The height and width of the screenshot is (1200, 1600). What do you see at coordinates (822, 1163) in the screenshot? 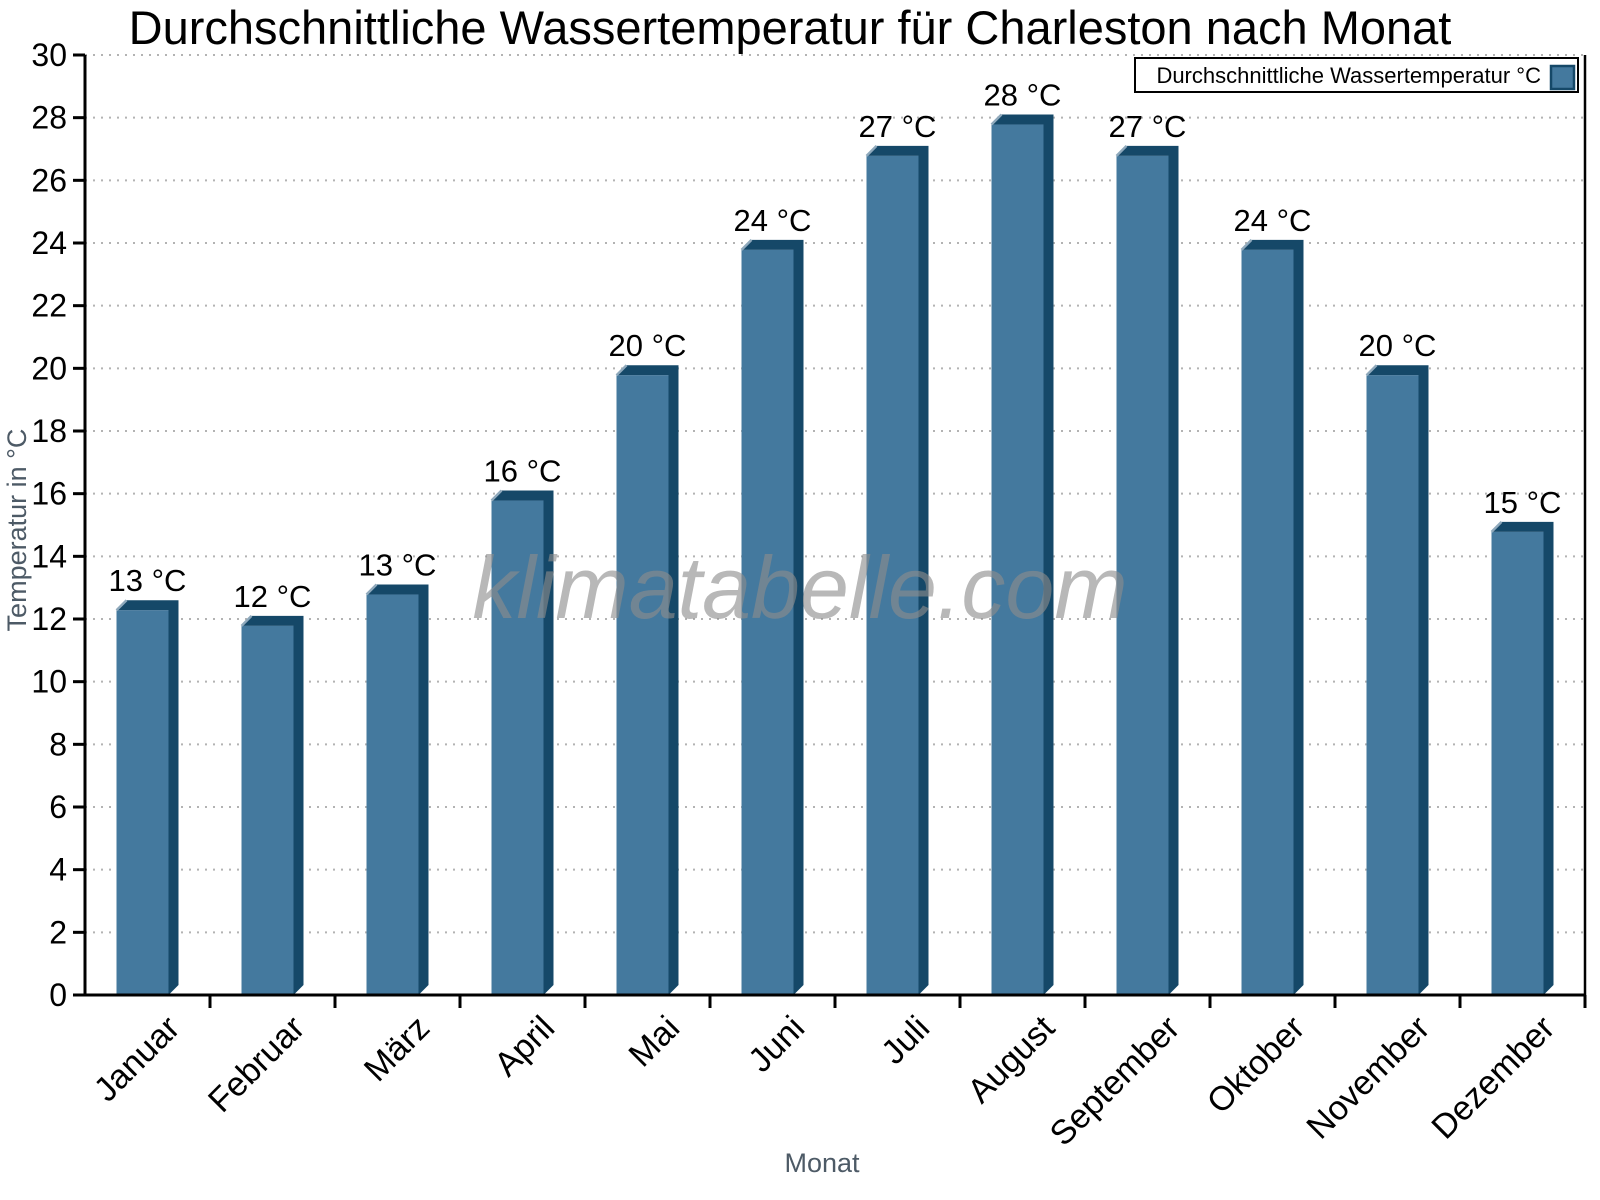
I see `x-axis-title: Monat` at bounding box center [822, 1163].